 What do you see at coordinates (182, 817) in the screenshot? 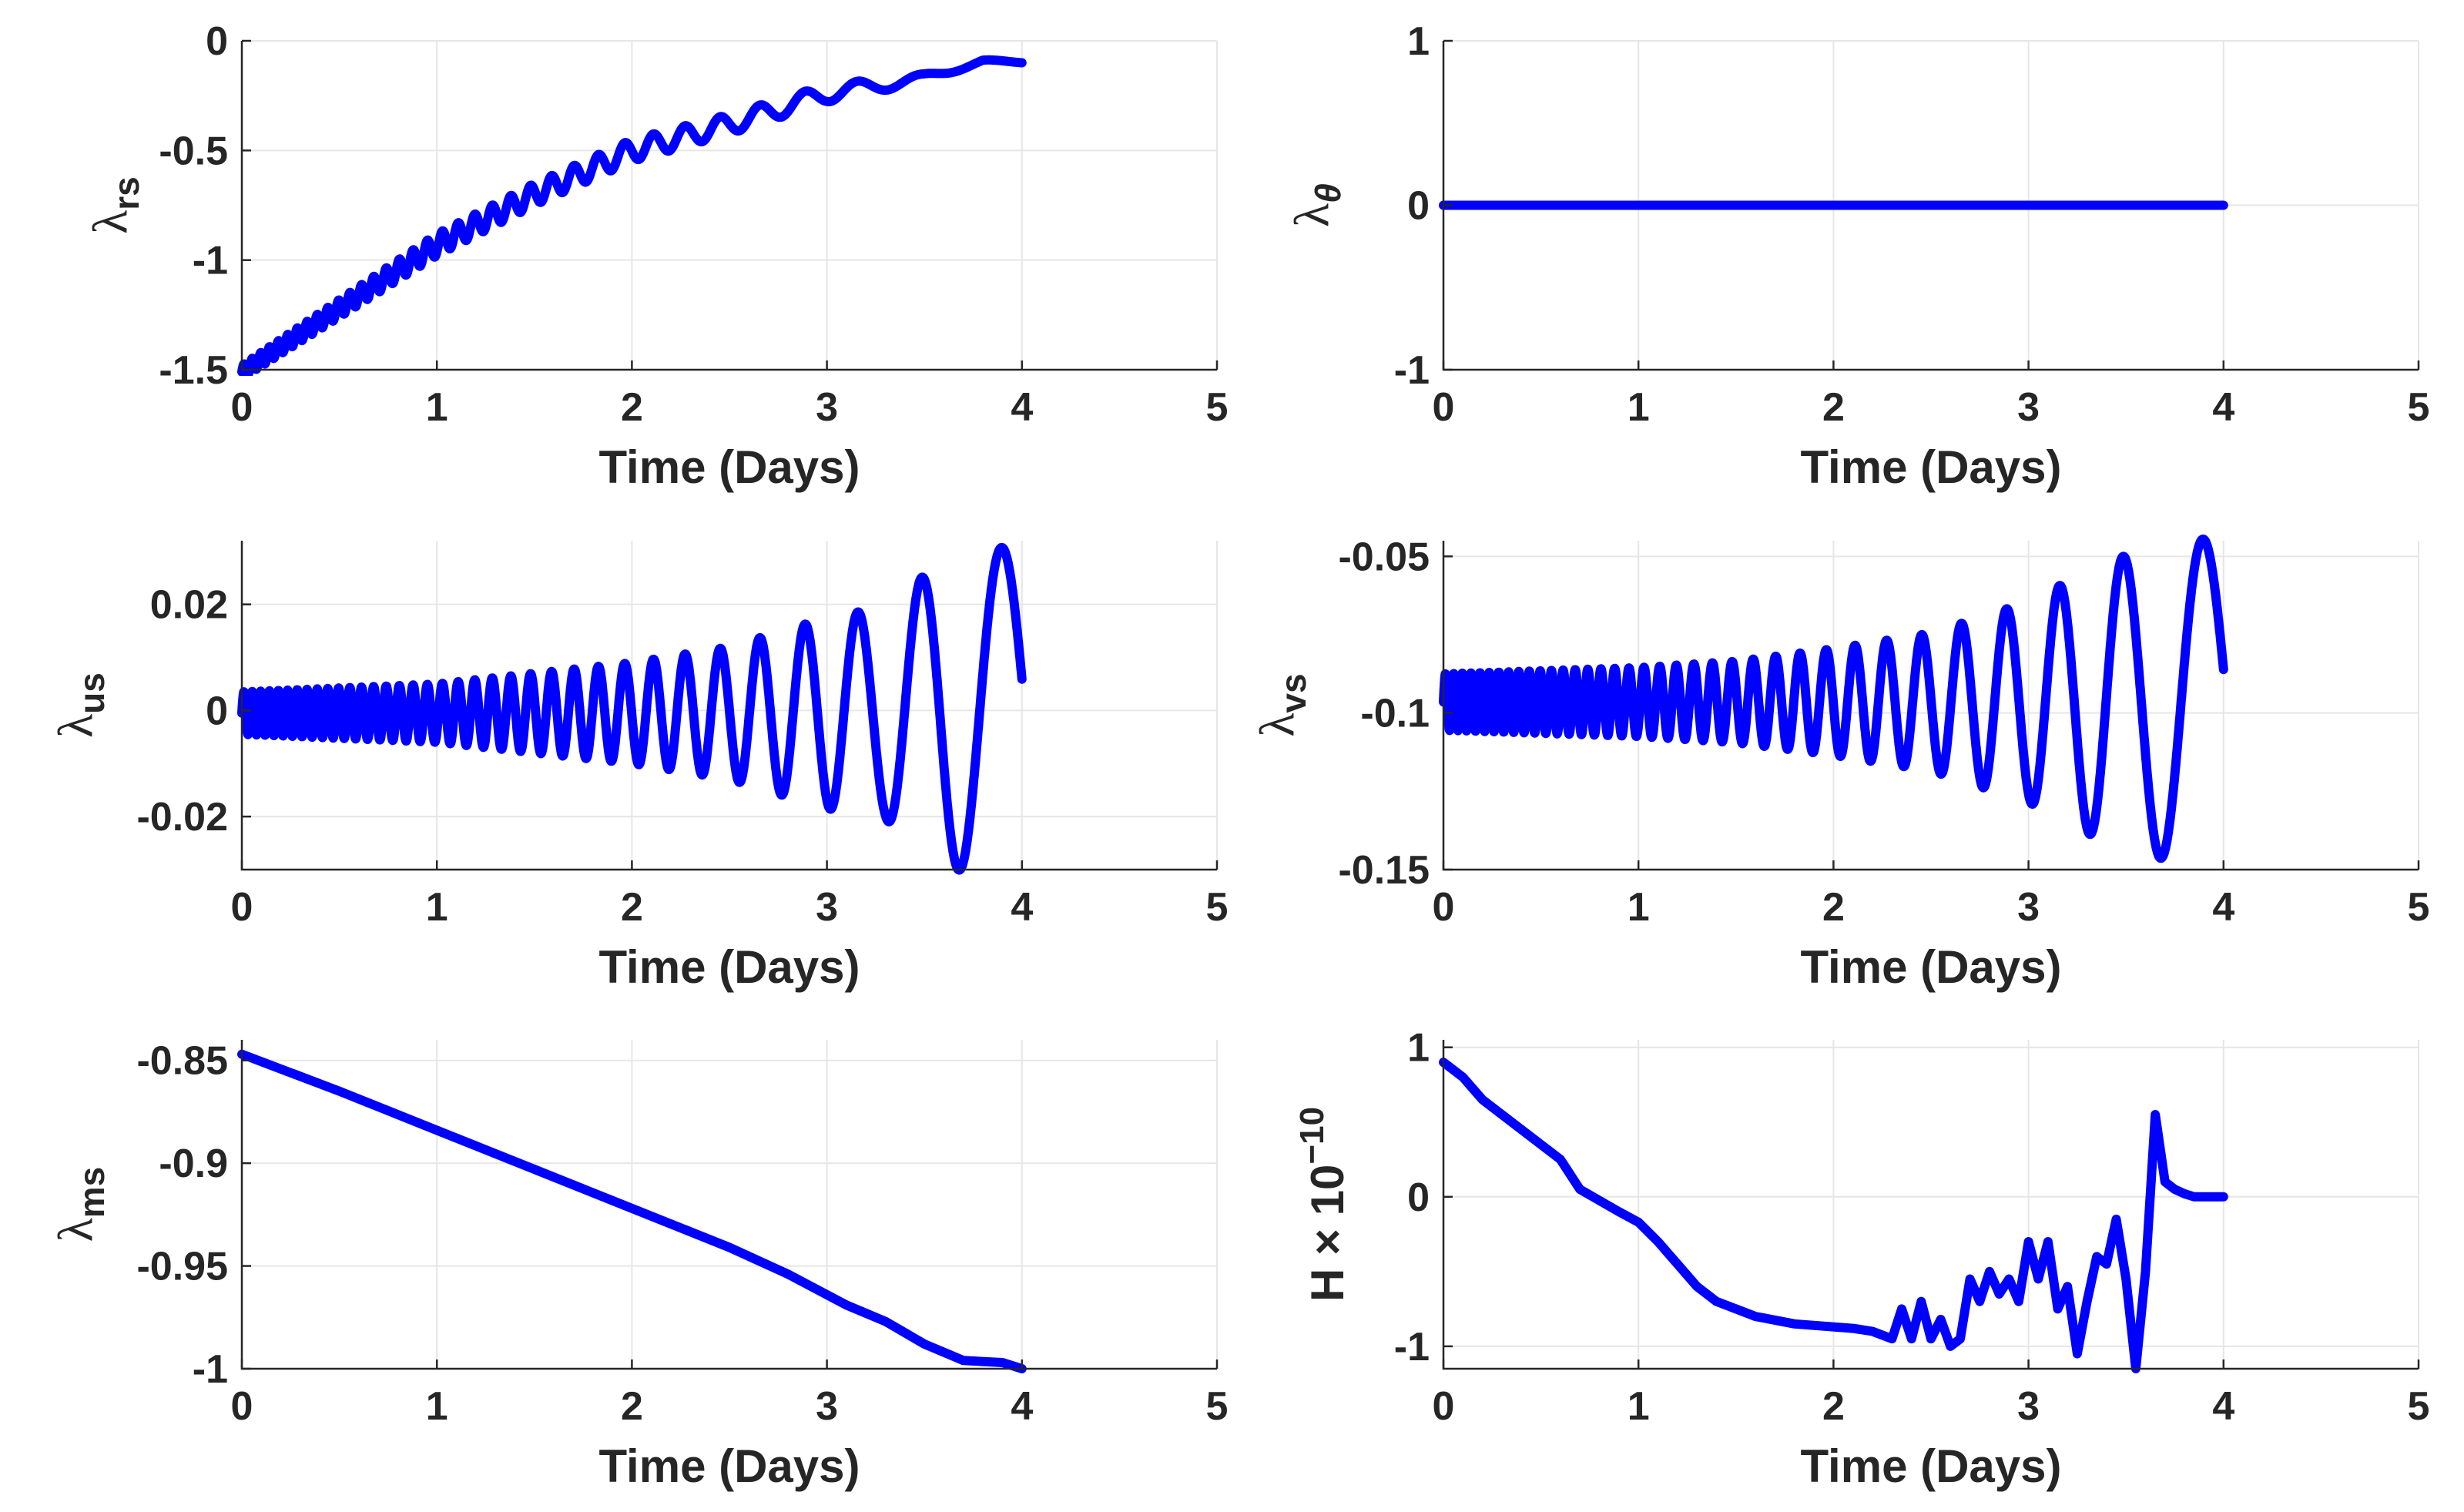
I see `y-tick-label: -0.02` at bounding box center [182, 817].